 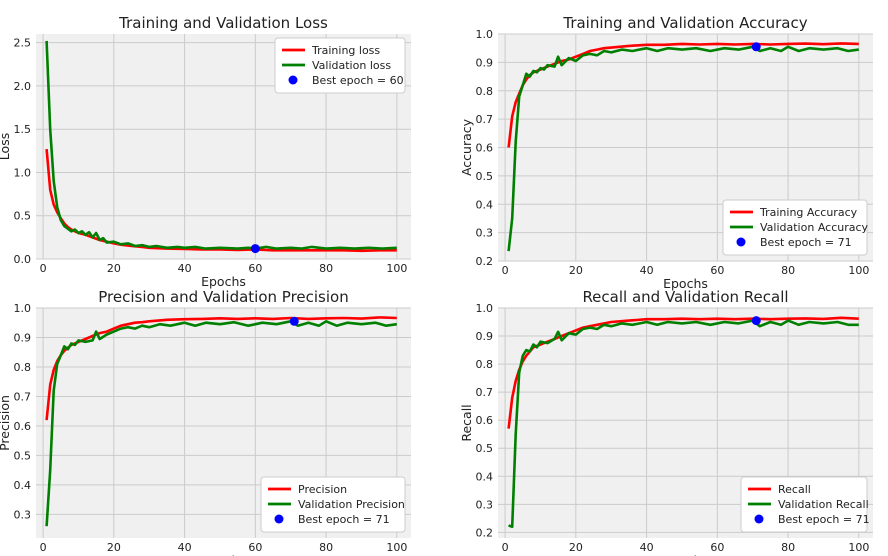 What do you see at coordinates (358, 80) in the screenshot?
I see `legend-label: Best epoch = 60` at bounding box center [358, 80].